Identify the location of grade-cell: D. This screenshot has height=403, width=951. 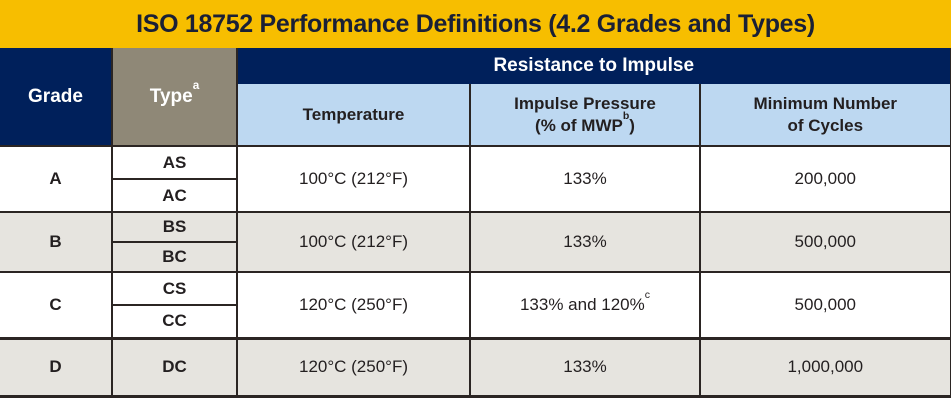
(56, 367).